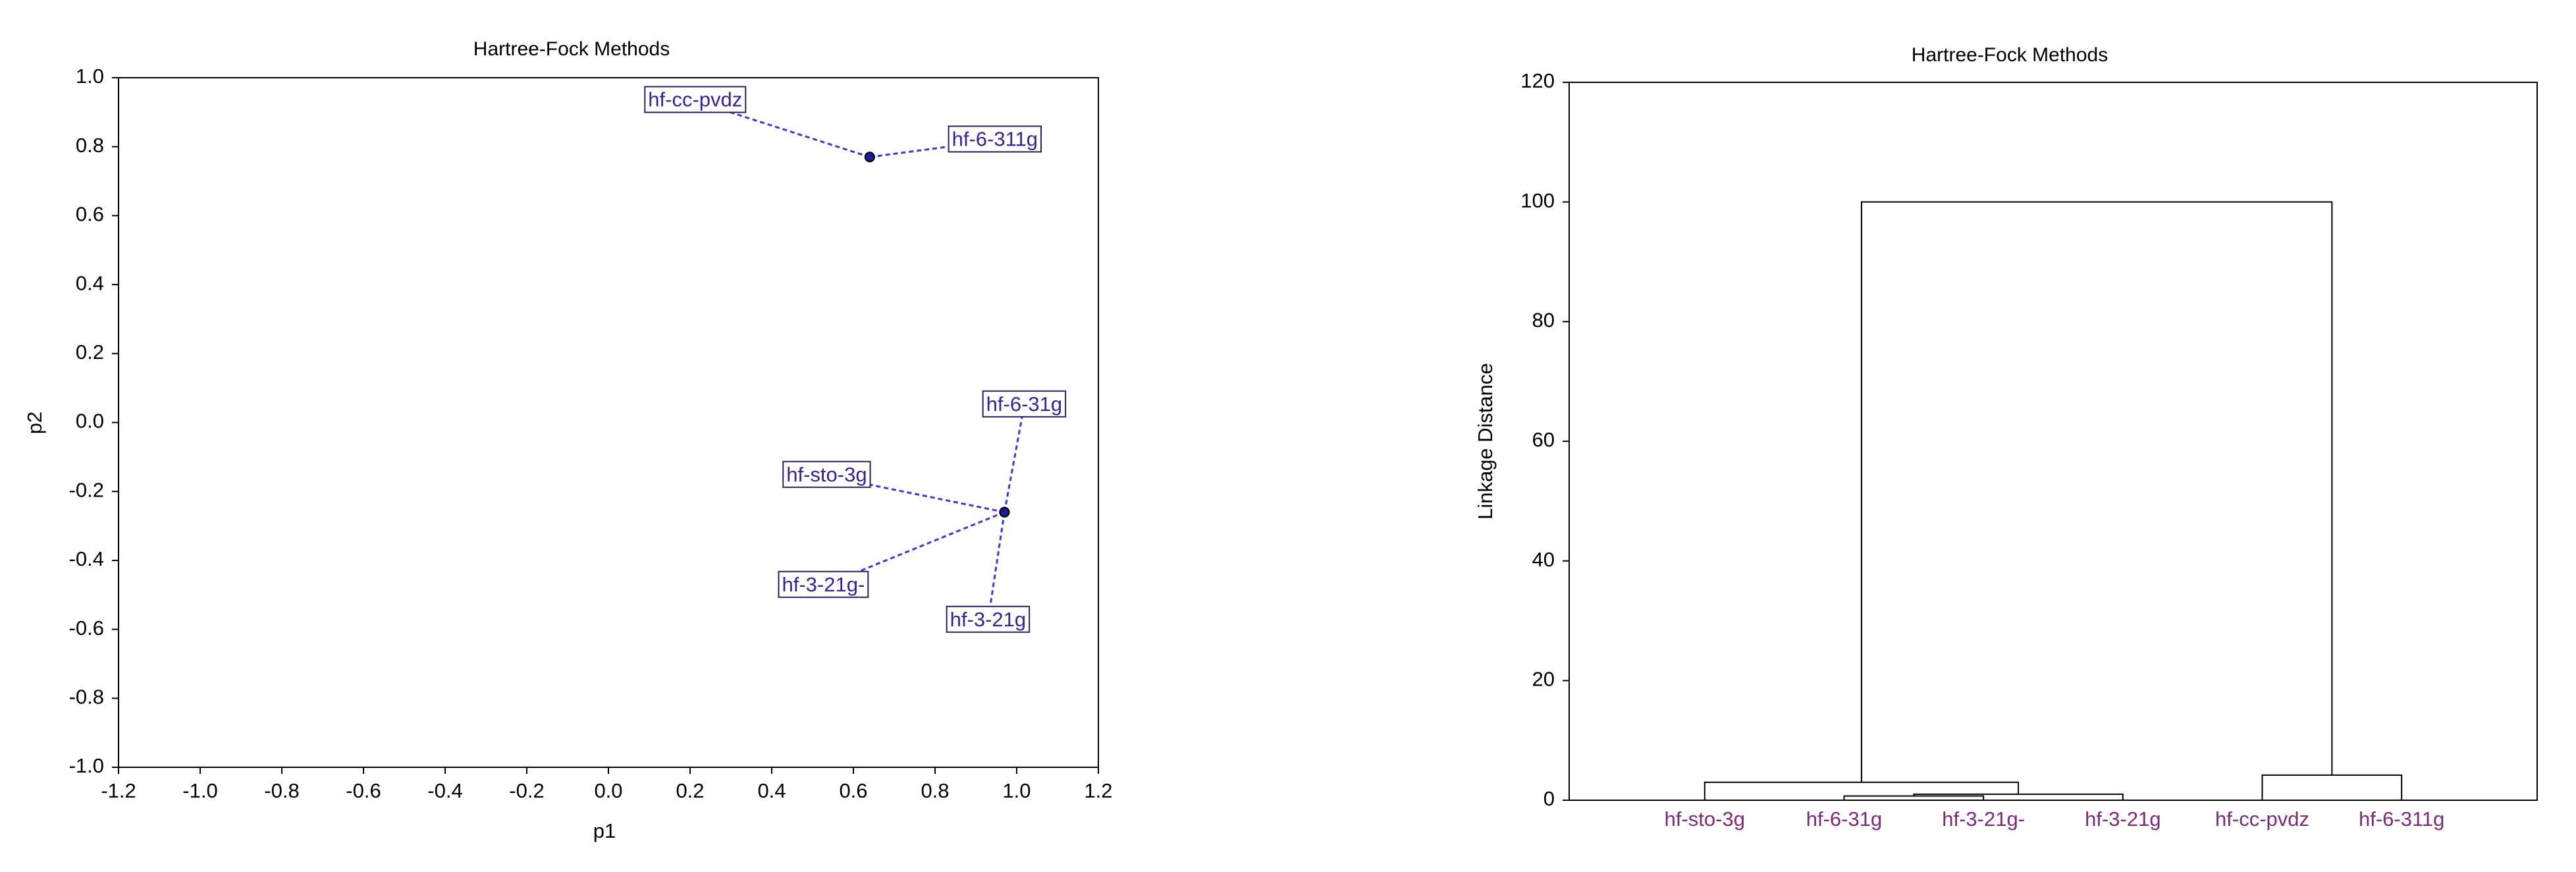  What do you see at coordinates (87, 628) in the screenshot?
I see `y-tick-label: -0.6` at bounding box center [87, 628].